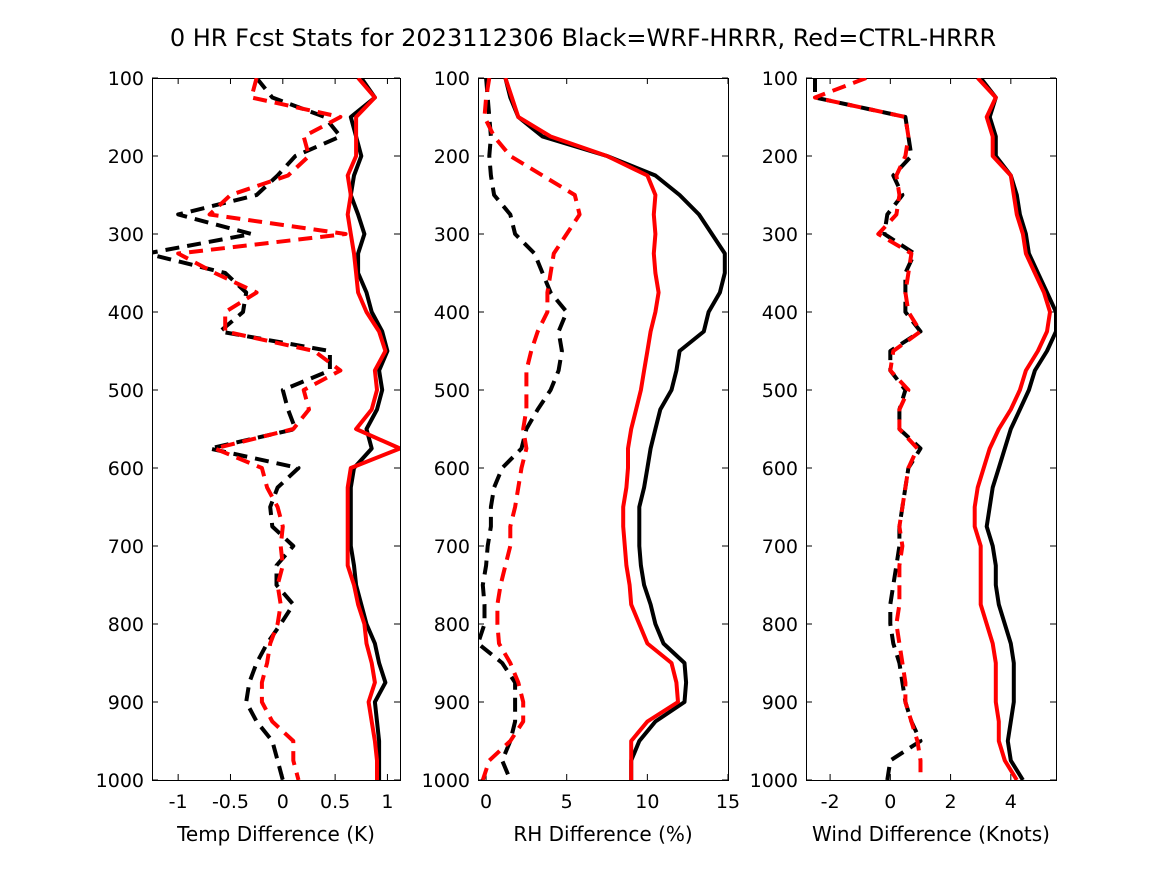  What do you see at coordinates (283, 802) in the screenshot?
I see `temp-xtick-label: 0` at bounding box center [283, 802].